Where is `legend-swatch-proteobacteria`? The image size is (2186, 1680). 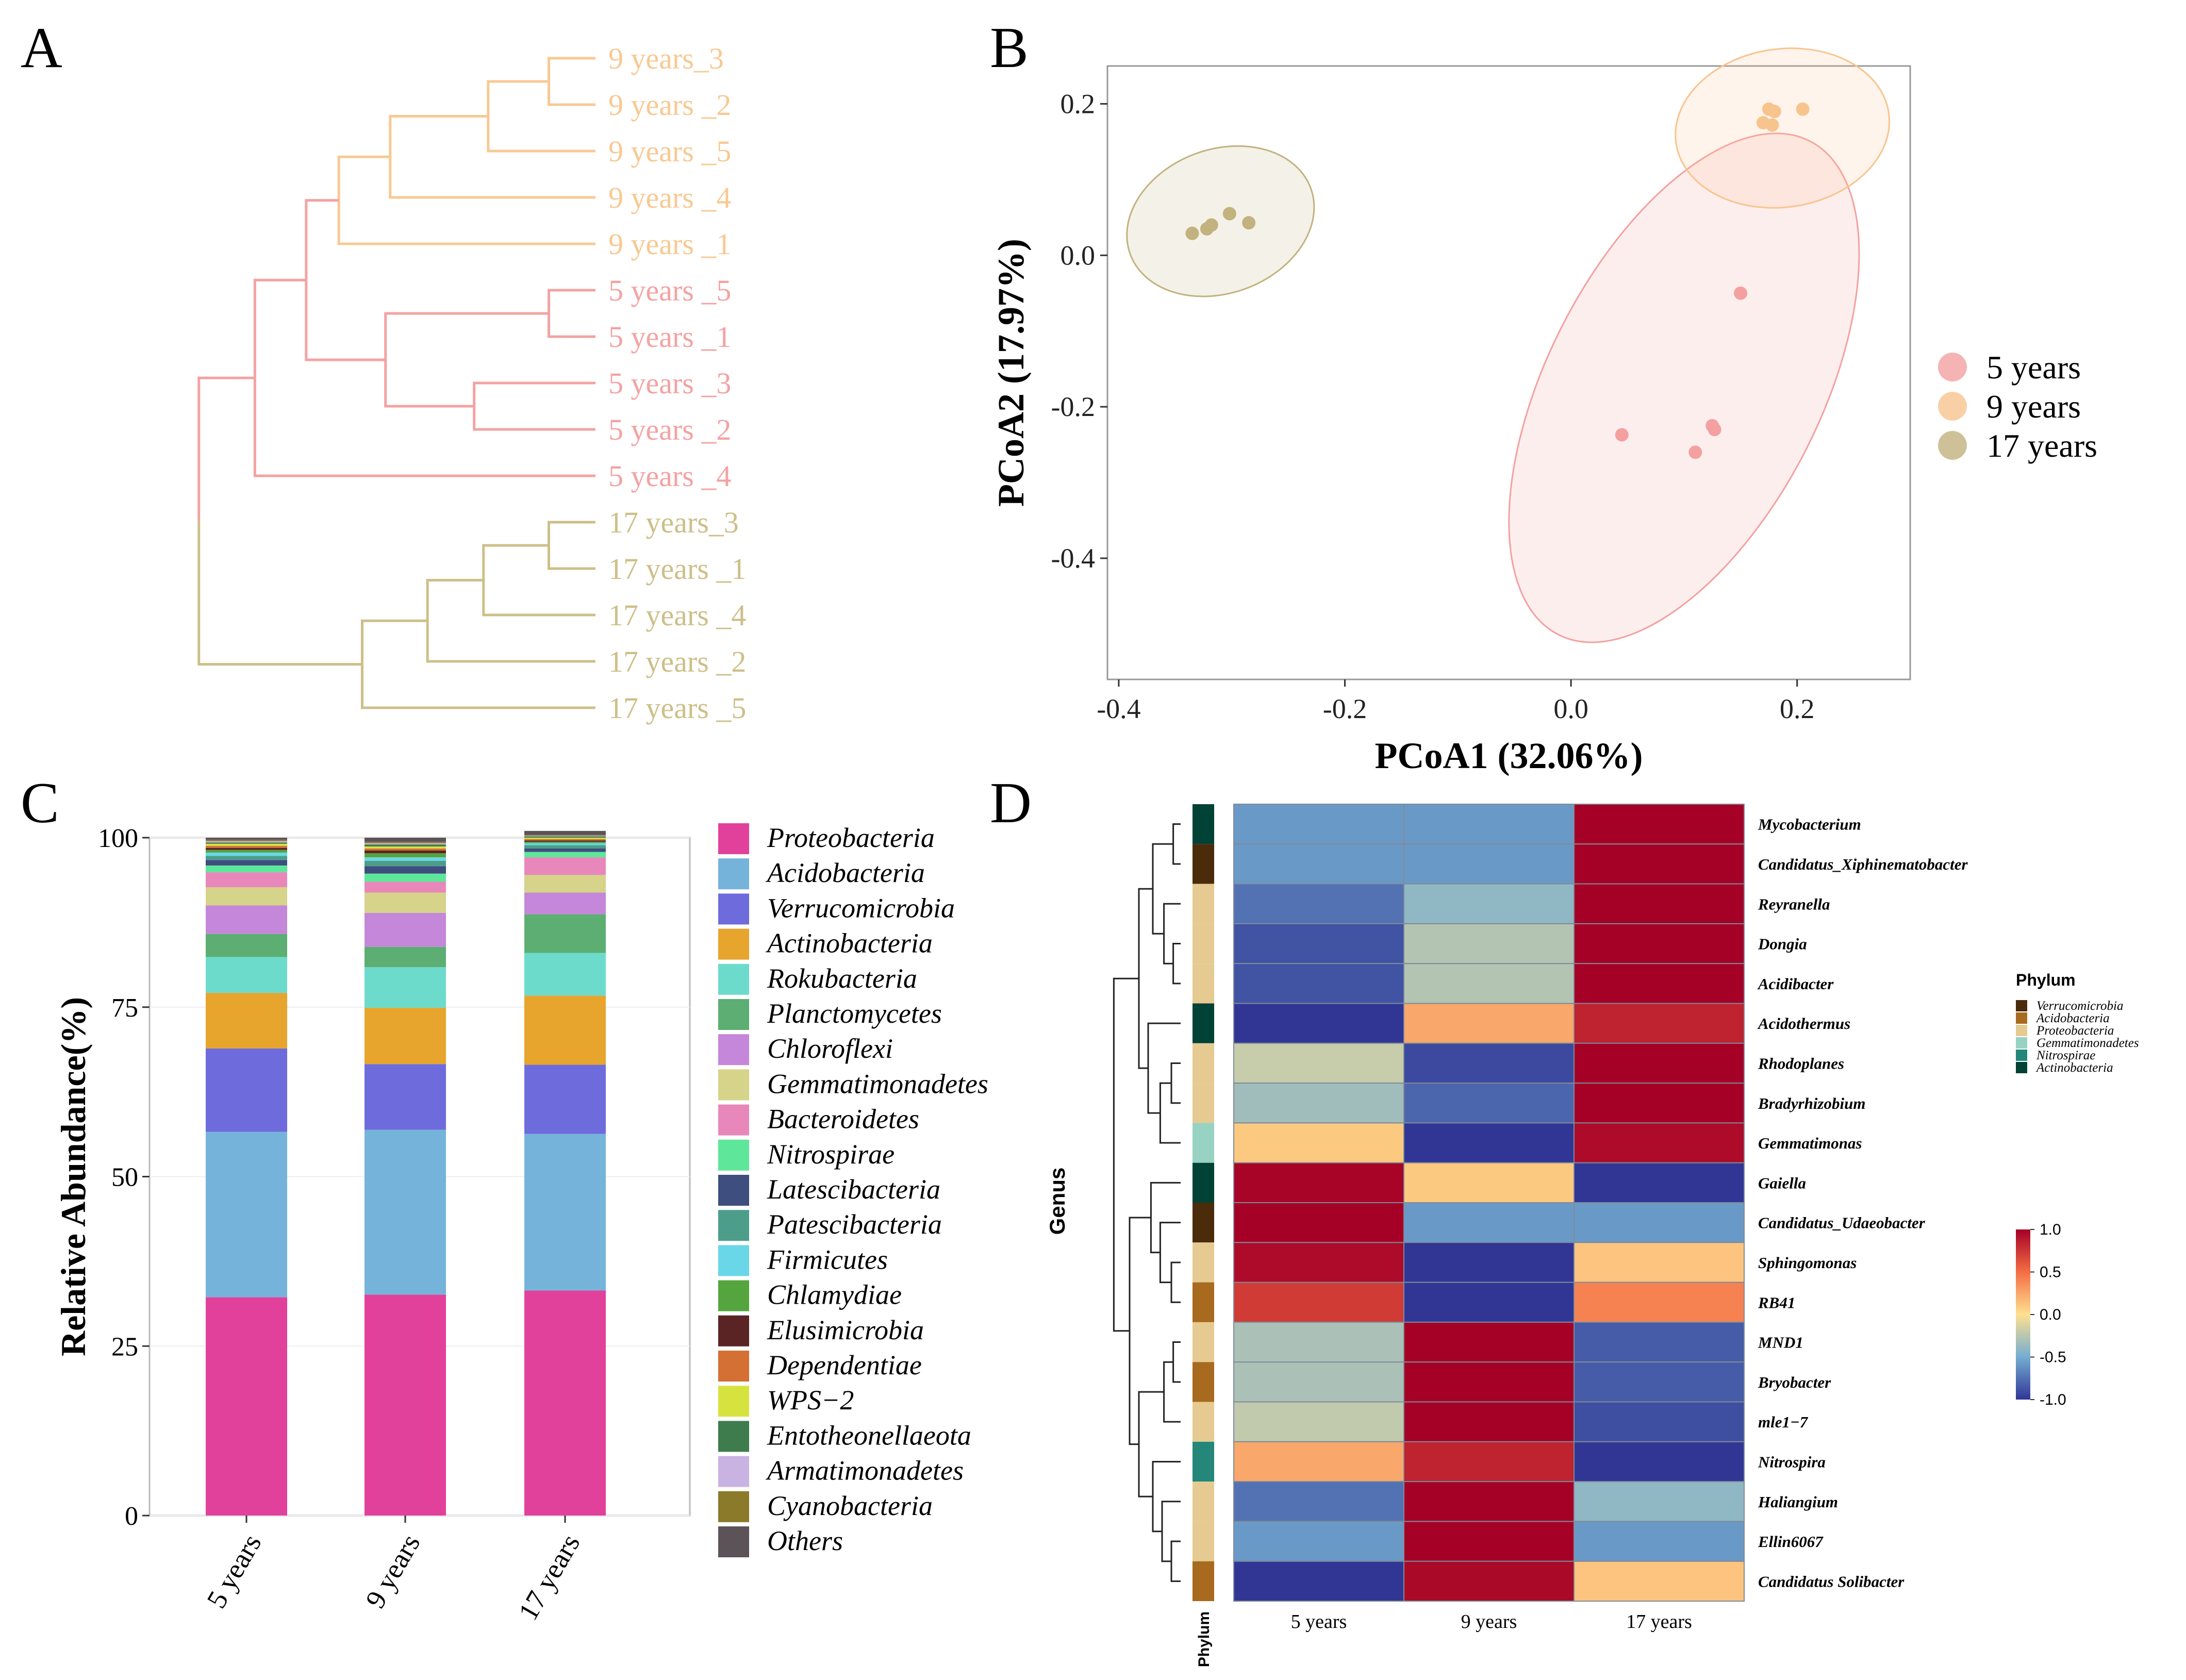 legend-swatch-proteobacteria is located at coordinates (733, 838).